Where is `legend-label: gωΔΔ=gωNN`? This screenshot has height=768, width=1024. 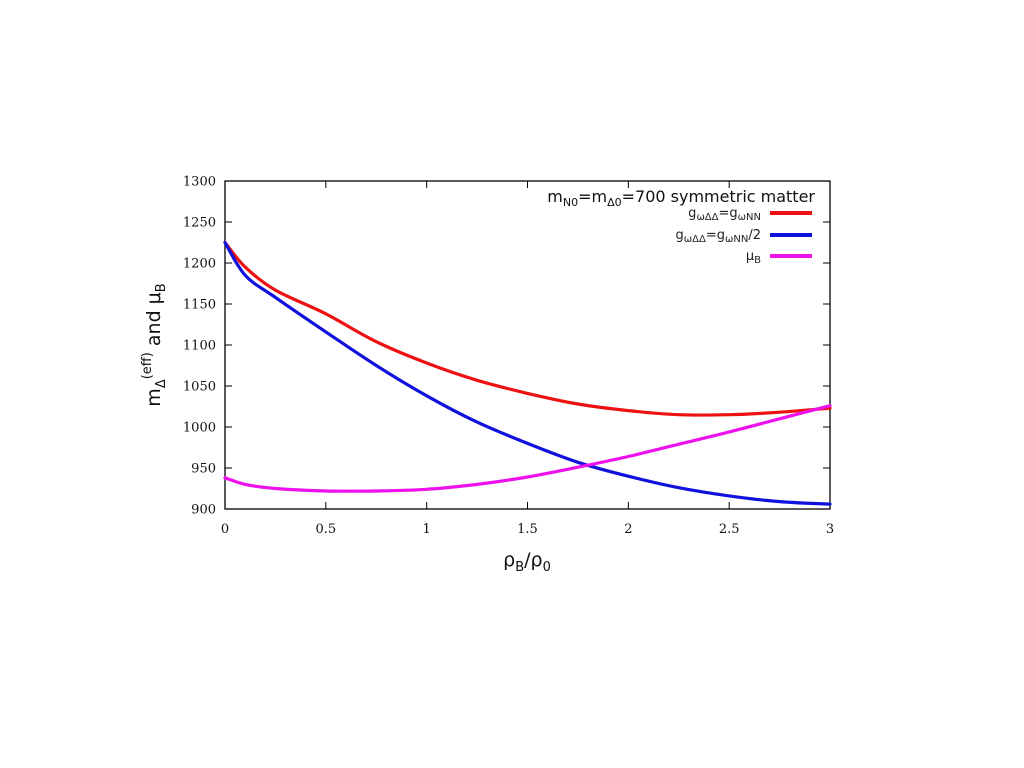 legend-label: gωΔΔ=gωNN is located at coordinates (724, 214).